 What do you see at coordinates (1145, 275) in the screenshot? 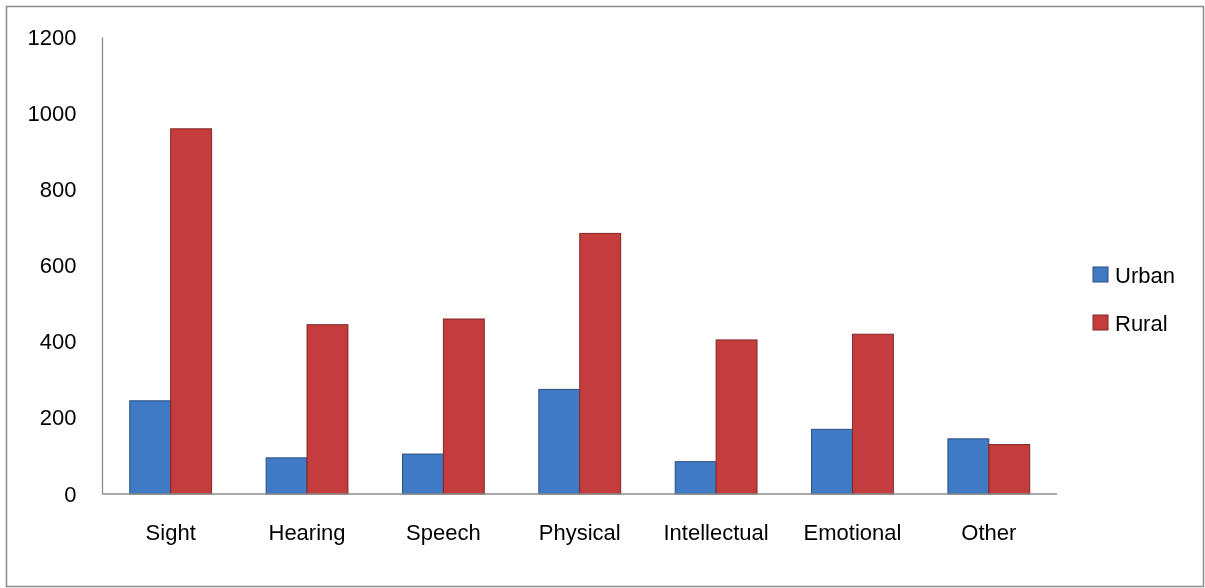
I see `legend-label: Urban` at bounding box center [1145, 275].